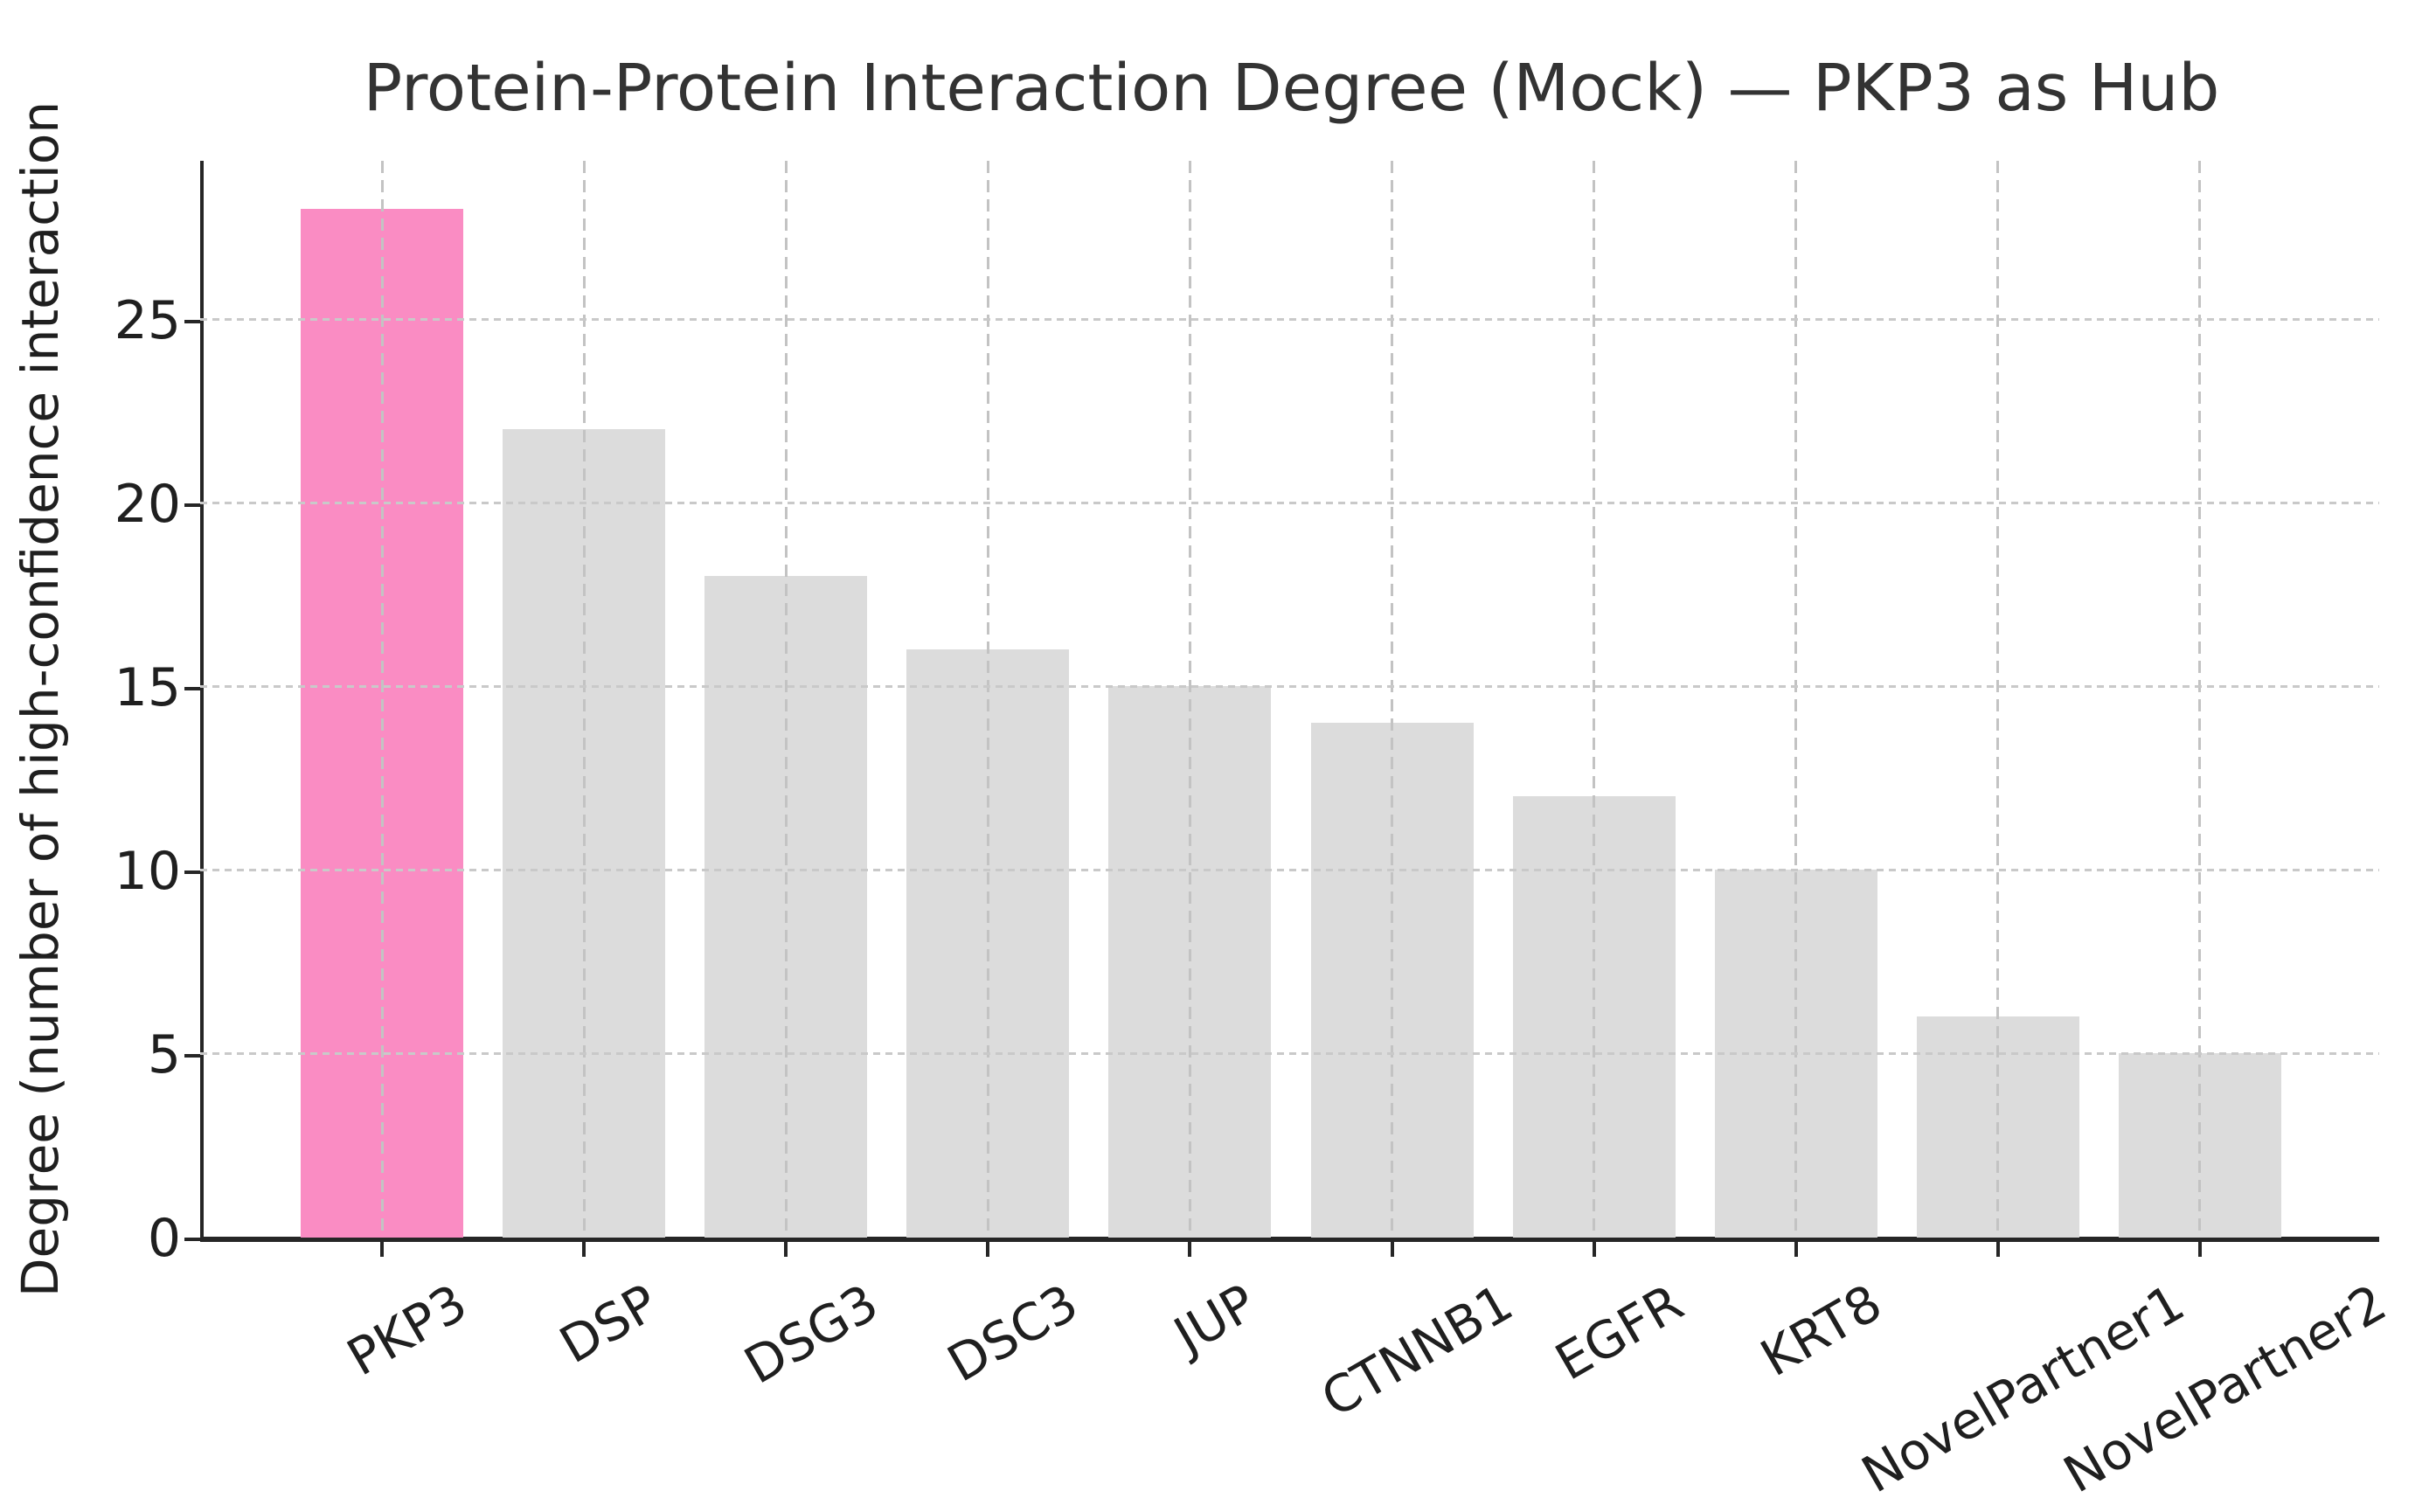 The image size is (2436, 1512). I want to click on y-tick-label-5: 5, so click(164, 1054).